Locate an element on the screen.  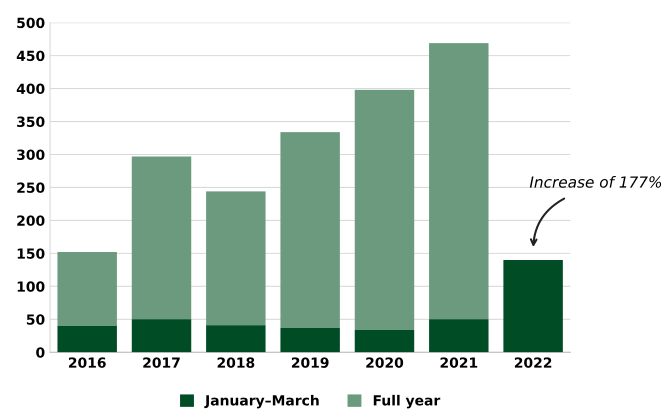
y-tick-label: 200 is located at coordinates (30, 220).